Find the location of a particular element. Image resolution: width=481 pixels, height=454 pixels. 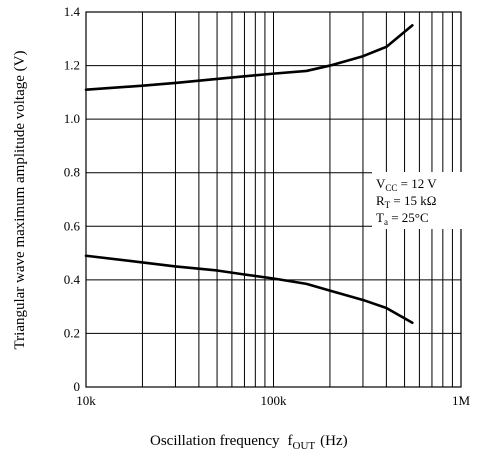

y-tick-label: 0.8 is located at coordinates (72, 172).